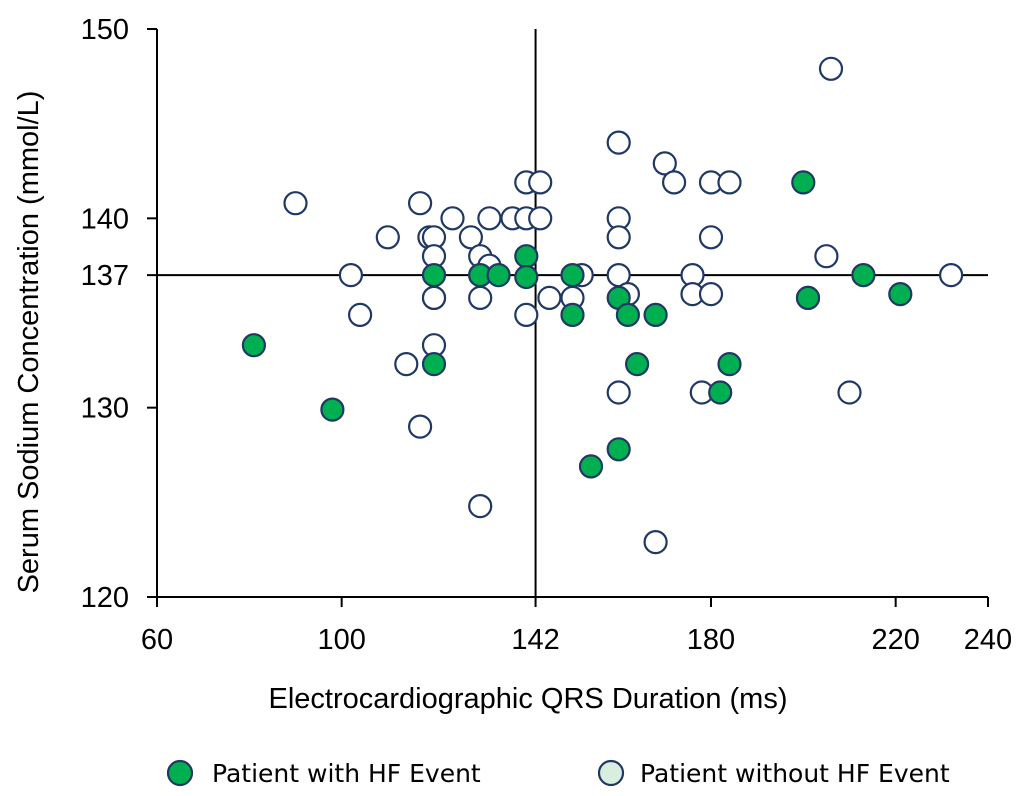 The height and width of the screenshot is (796, 1024). I want to click on legend-marker-no-hf-event, so click(611, 773).